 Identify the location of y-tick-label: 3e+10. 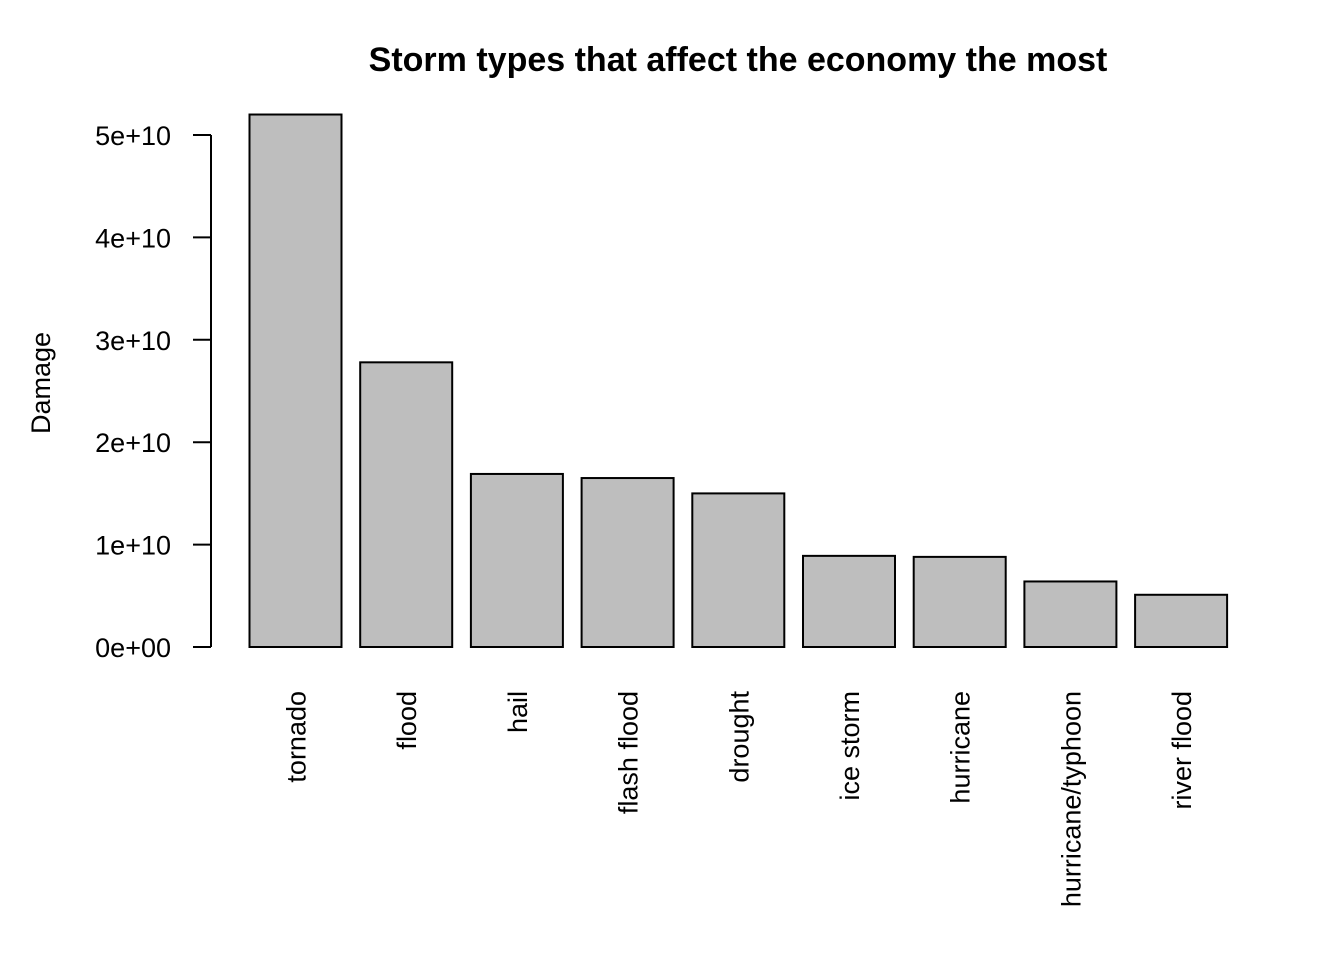
(133, 341).